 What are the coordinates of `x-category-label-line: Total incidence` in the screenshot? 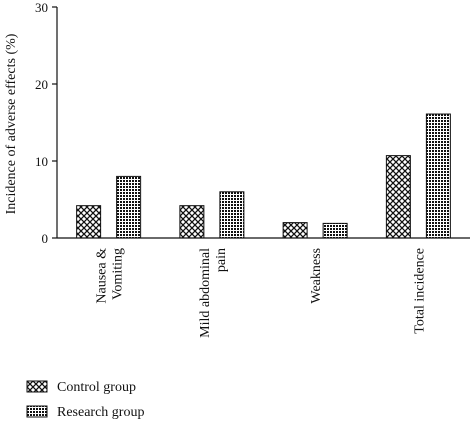 It's located at (419, 291).